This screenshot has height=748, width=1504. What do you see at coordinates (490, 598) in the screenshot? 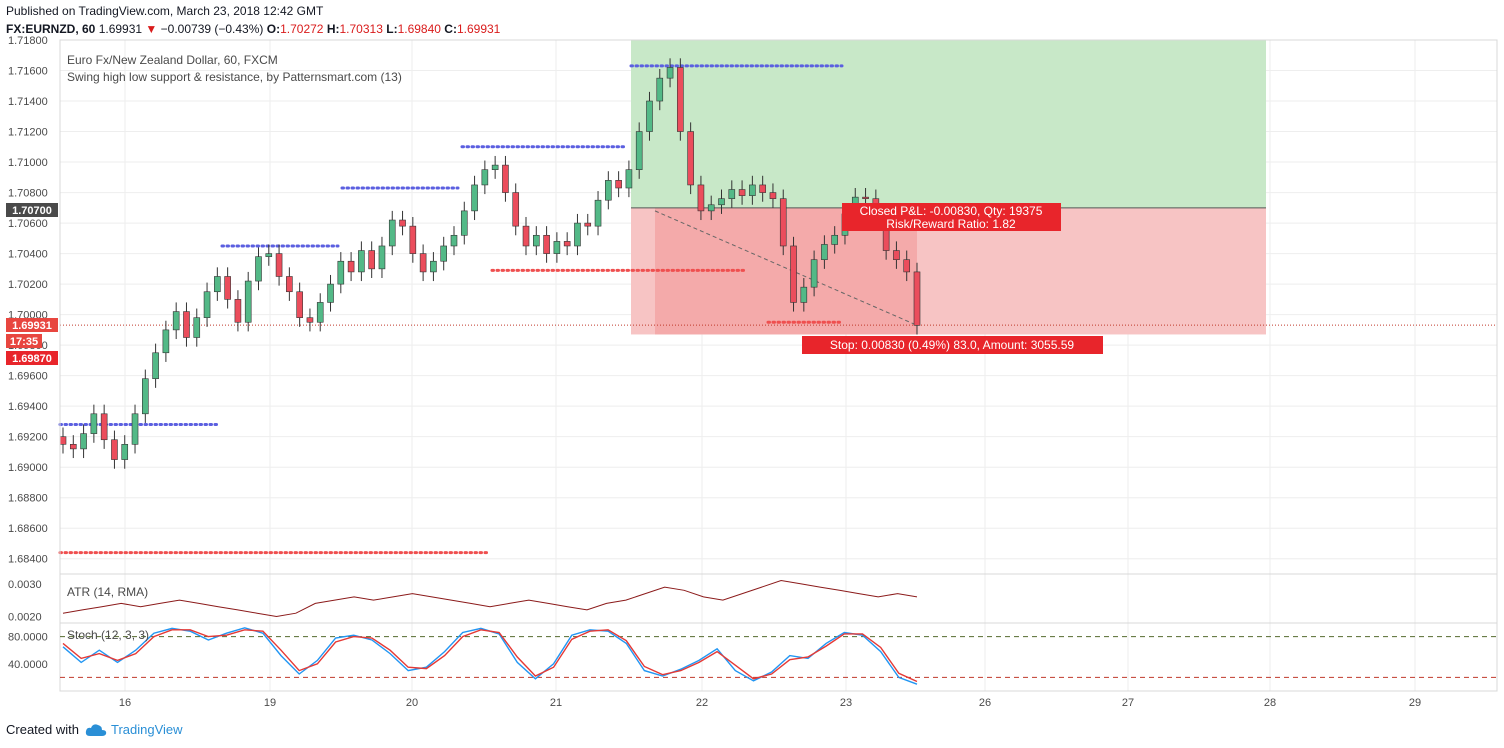
I see `atr-line` at bounding box center [490, 598].